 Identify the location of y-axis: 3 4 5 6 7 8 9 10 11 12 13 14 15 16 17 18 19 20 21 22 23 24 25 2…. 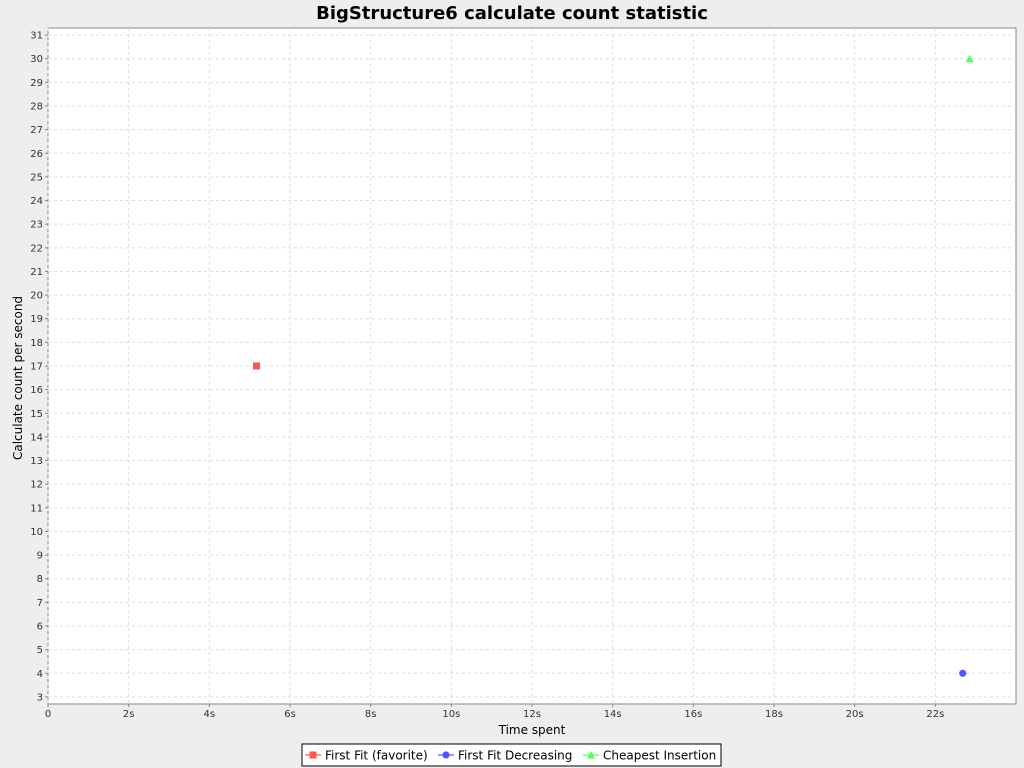
(39, 367).